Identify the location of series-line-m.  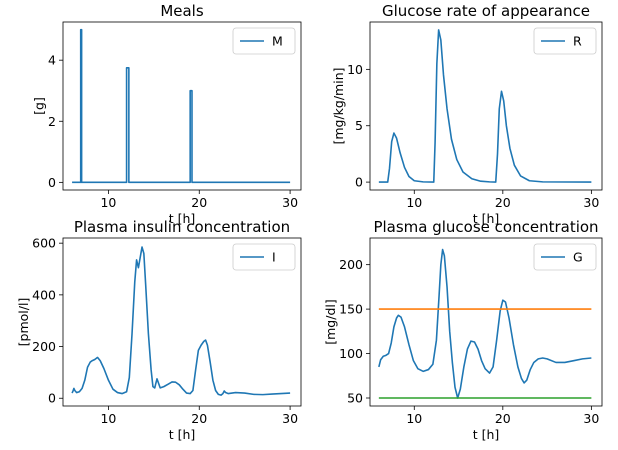
(181, 106).